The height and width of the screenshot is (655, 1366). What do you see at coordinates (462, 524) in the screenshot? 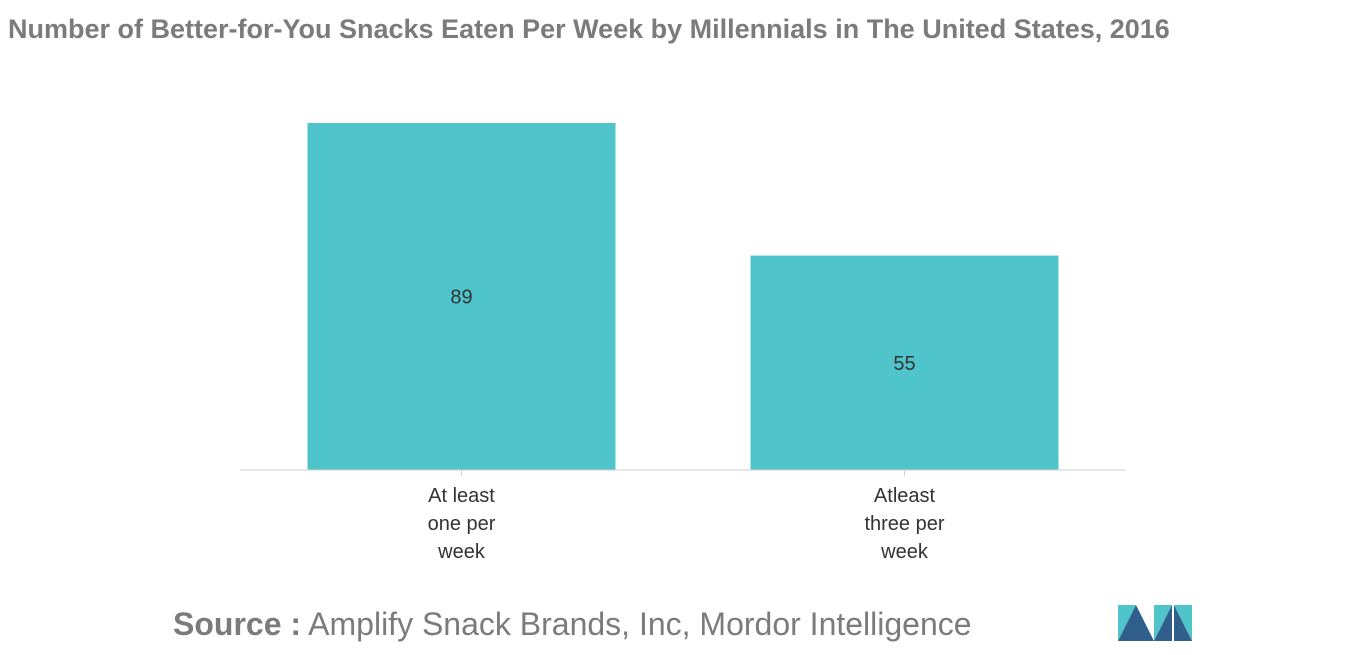
I see `x-tick-label-0: At least one per week` at bounding box center [462, 524].